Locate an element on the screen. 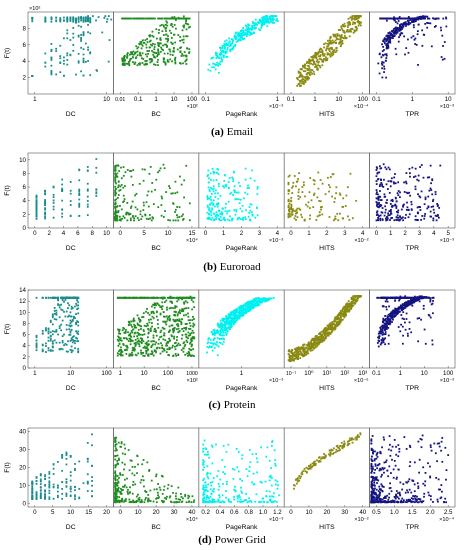 This screenshot has height=550, width=465. y-axis-label: F(t) is located at coordinates (7, 329).